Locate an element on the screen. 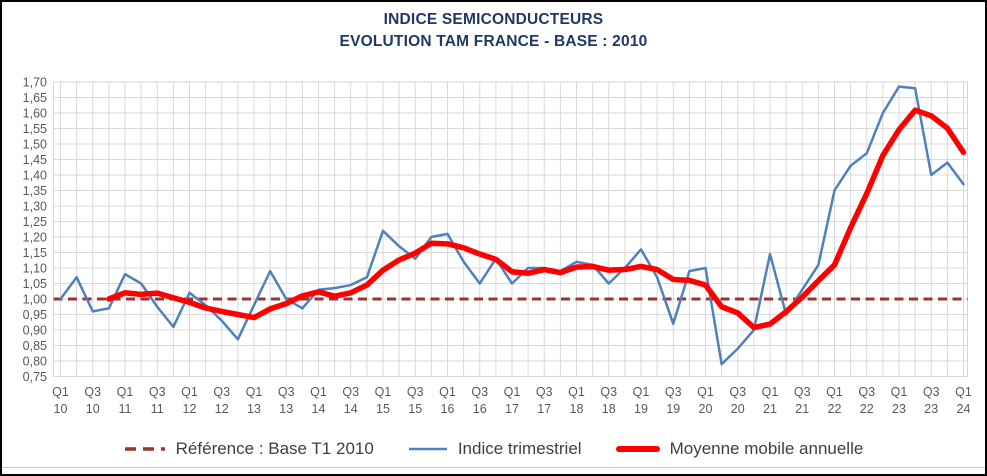 This screenshot has width=987, height=476. y-axis-tick-label: 0,75 is located at coordinates (35, 377).